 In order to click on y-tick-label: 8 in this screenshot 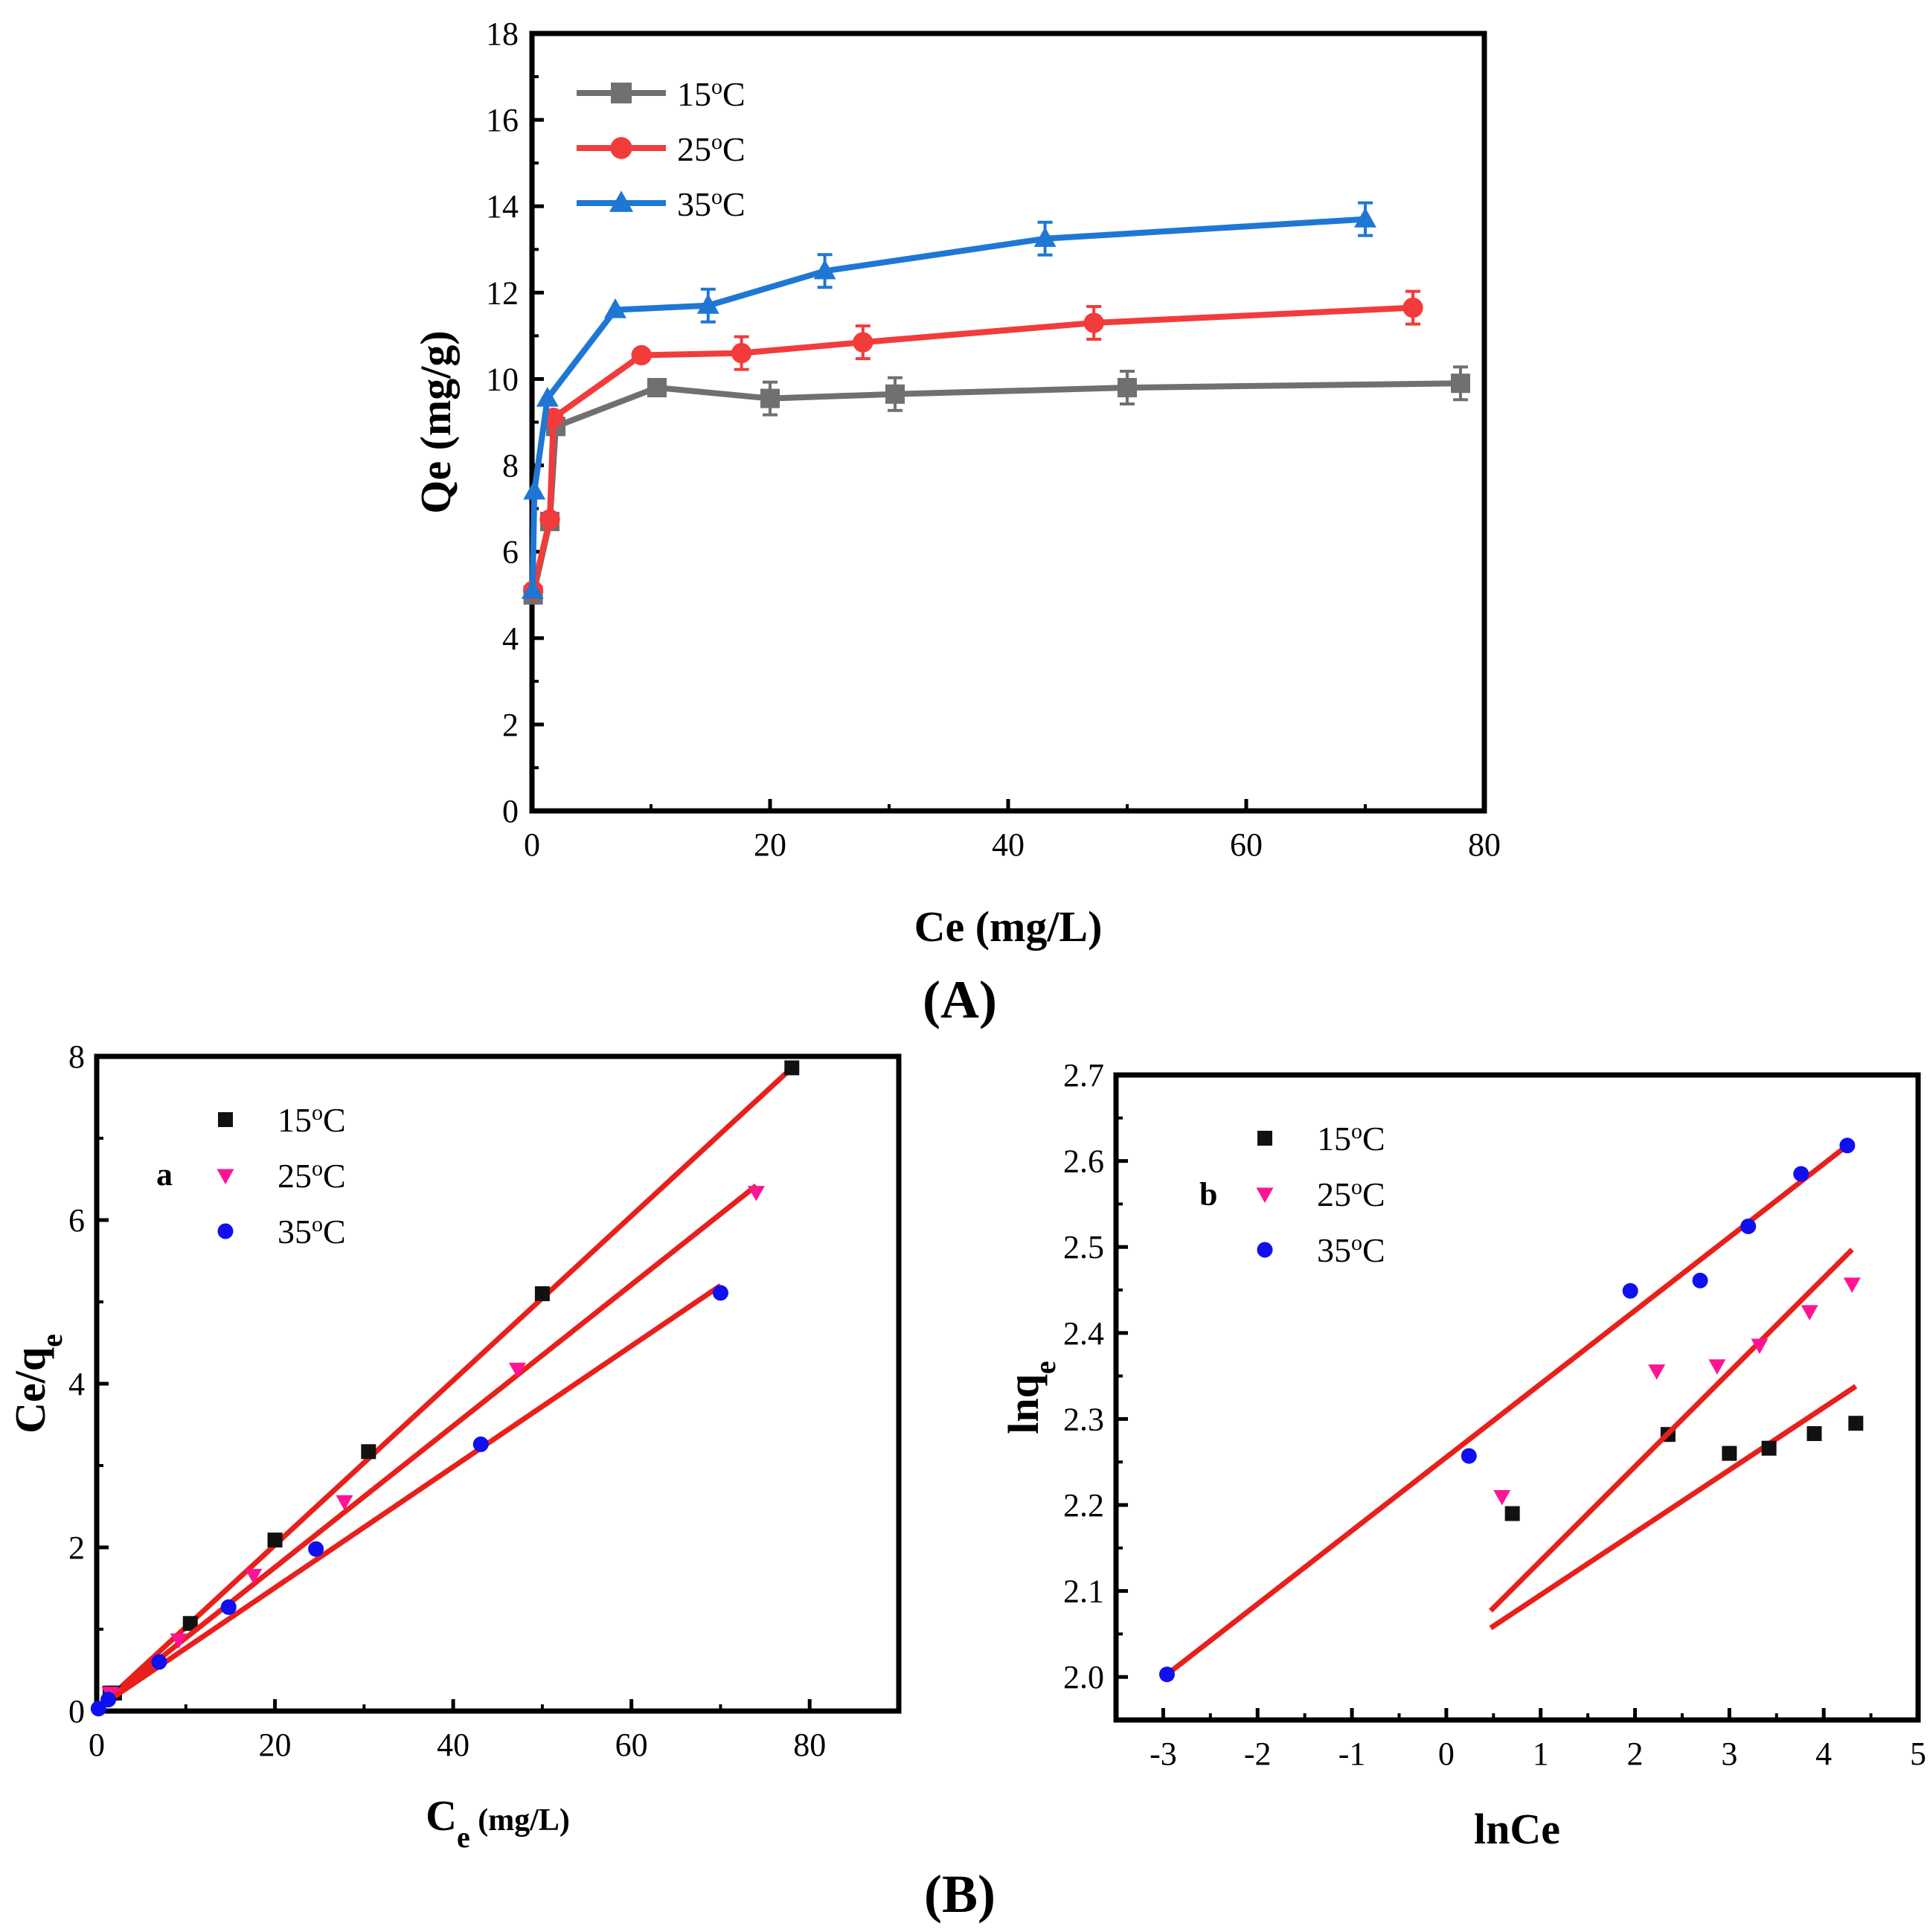, I will do `click(511, 466)`.